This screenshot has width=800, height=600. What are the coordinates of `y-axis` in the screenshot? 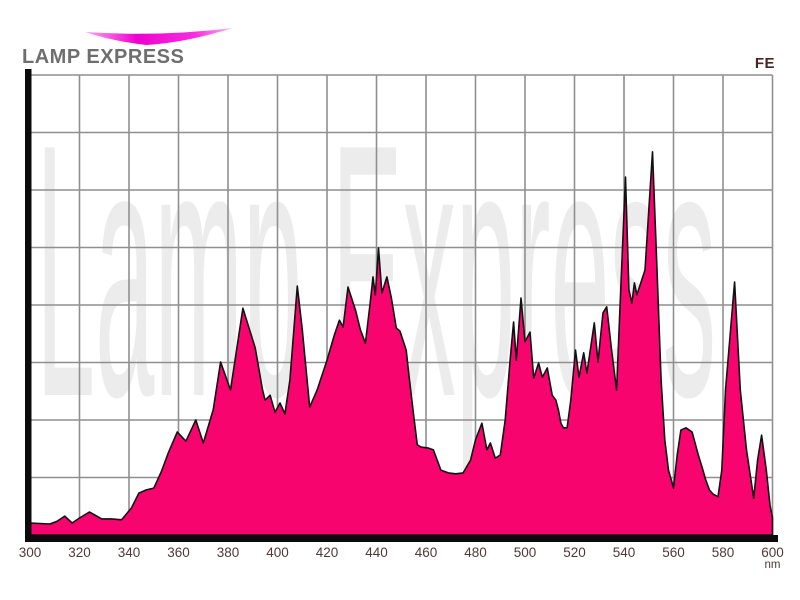 It's located at (28, 305).